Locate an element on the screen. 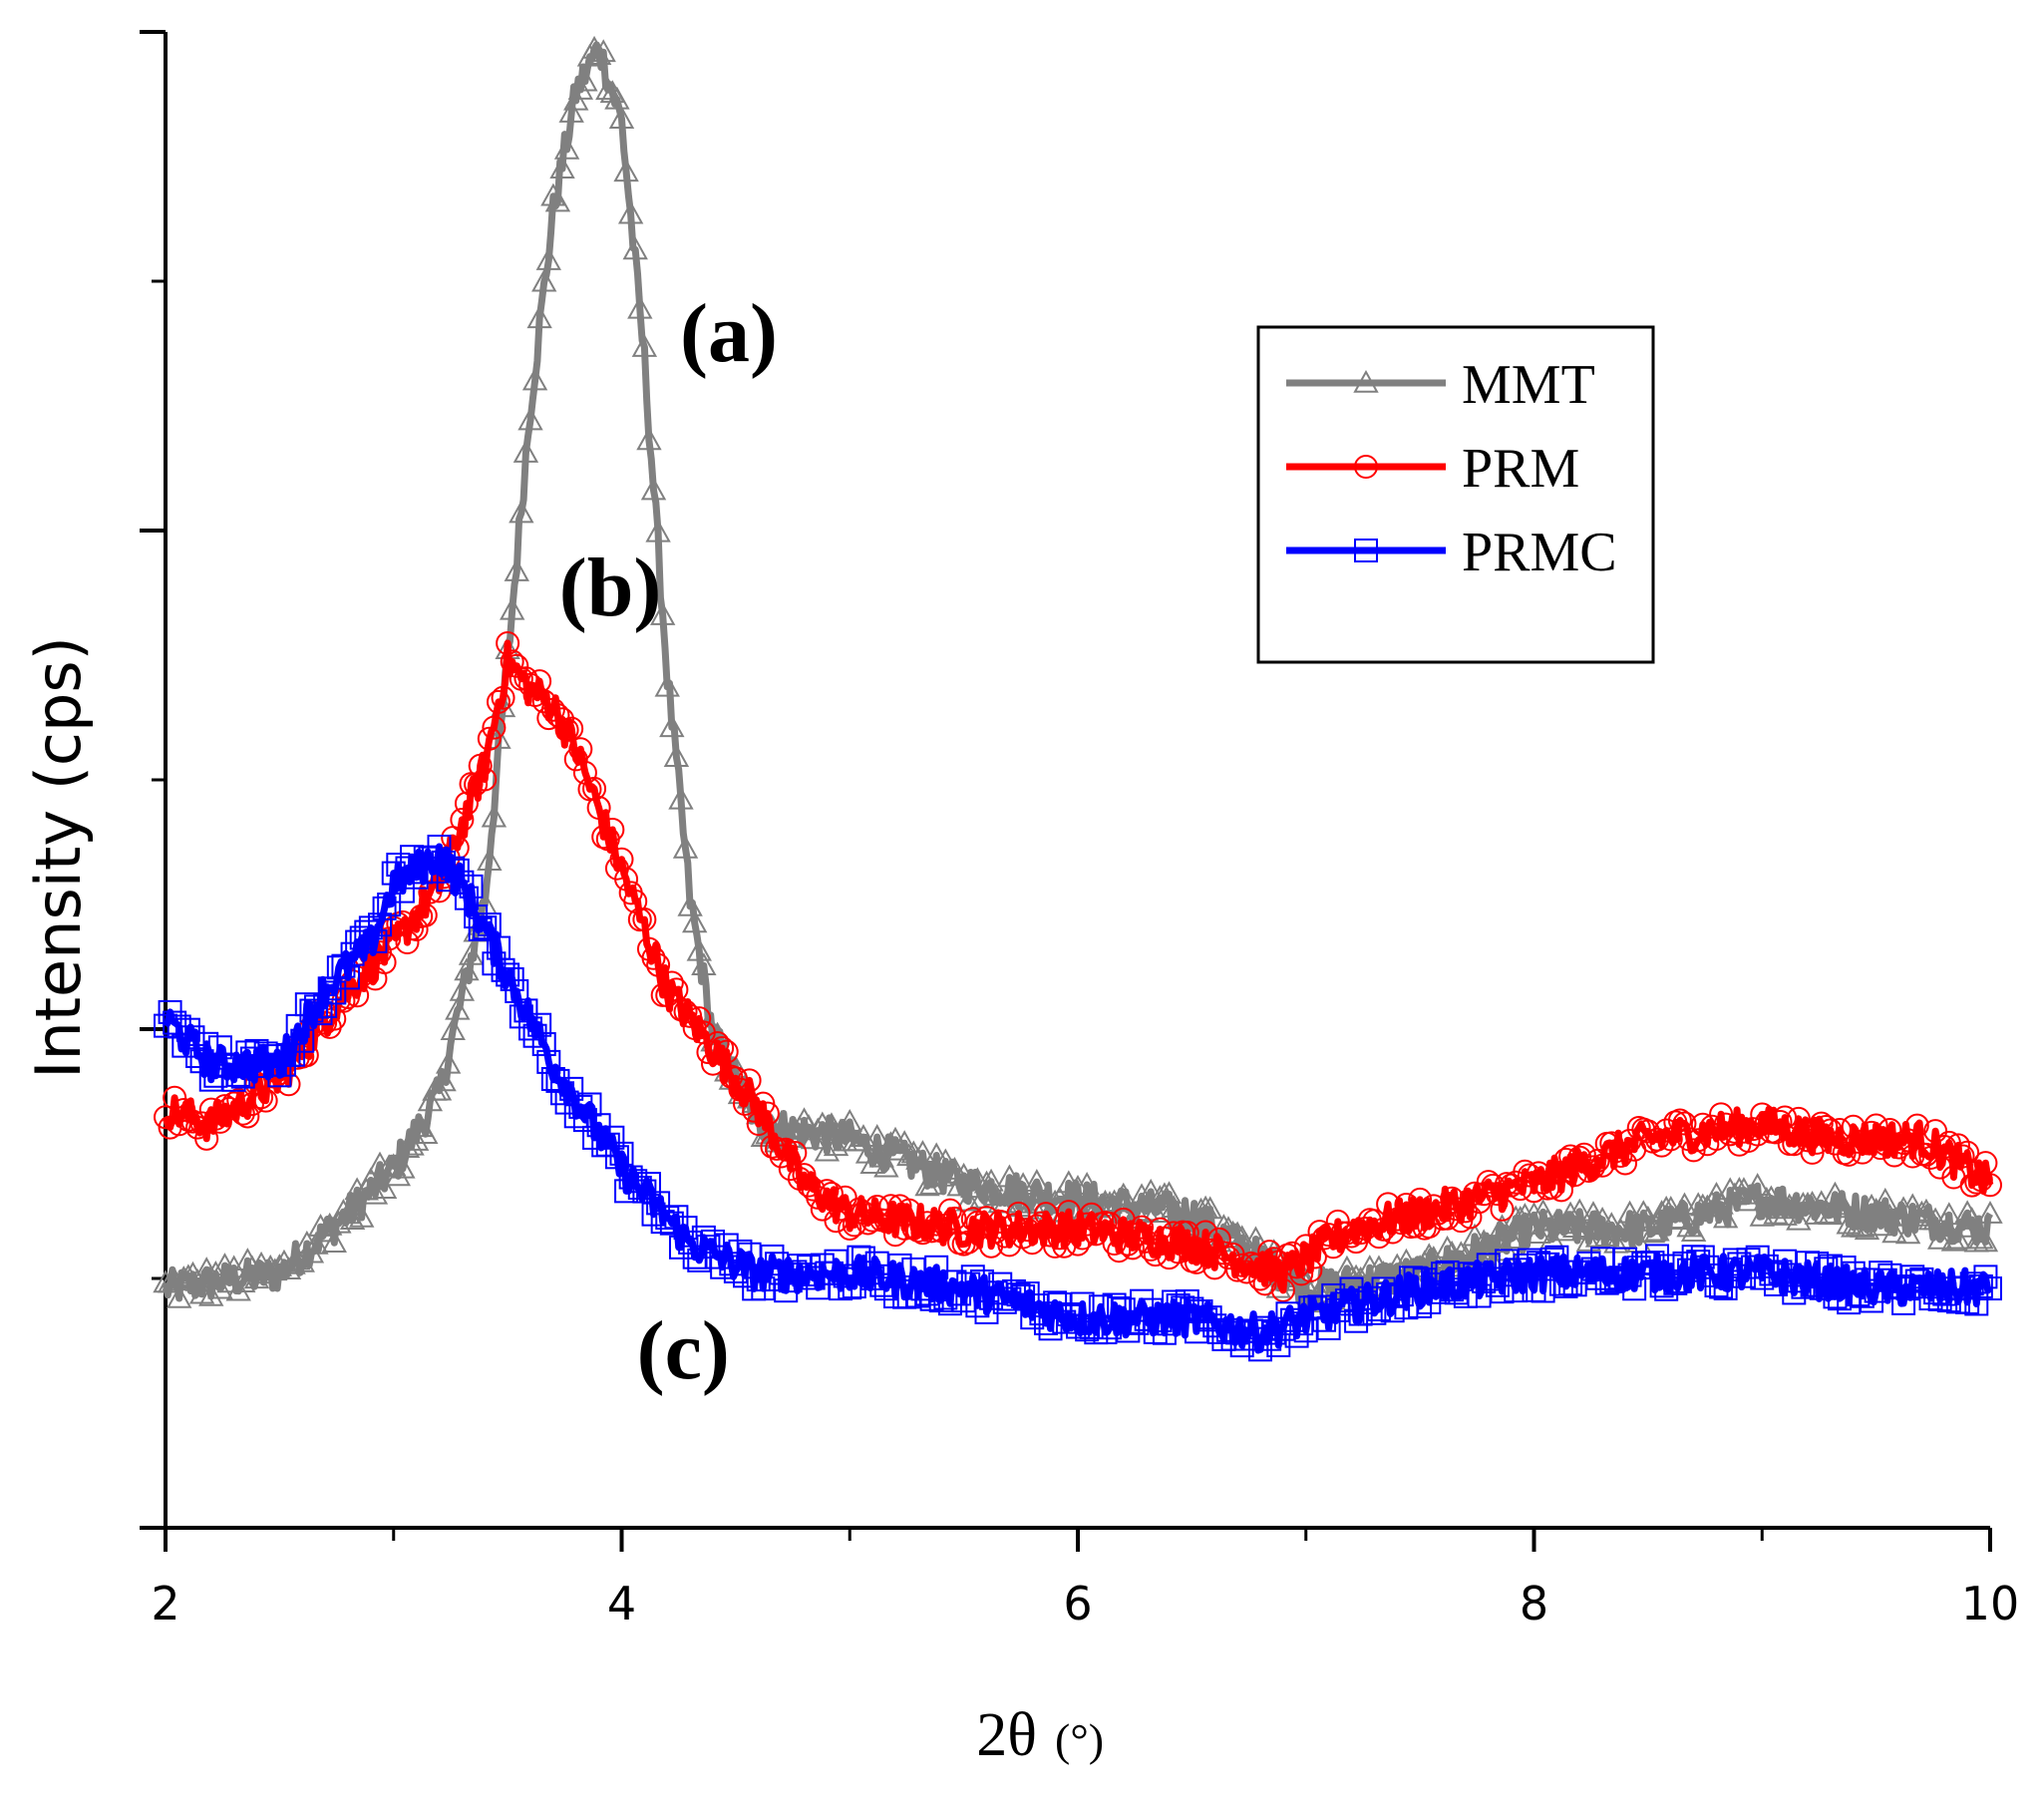 Image resolution: width=2044 pixels, height=1809 pixels. x-ticks: 2 4 6 8 10 is located at coordinates (1085, 1579).